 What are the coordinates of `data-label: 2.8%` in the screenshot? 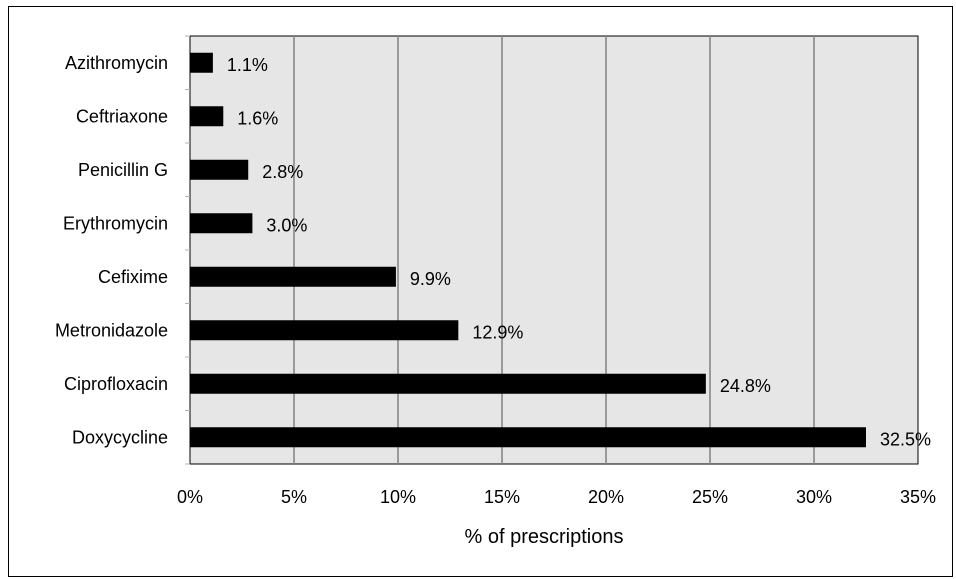 It's located at (282, 172).